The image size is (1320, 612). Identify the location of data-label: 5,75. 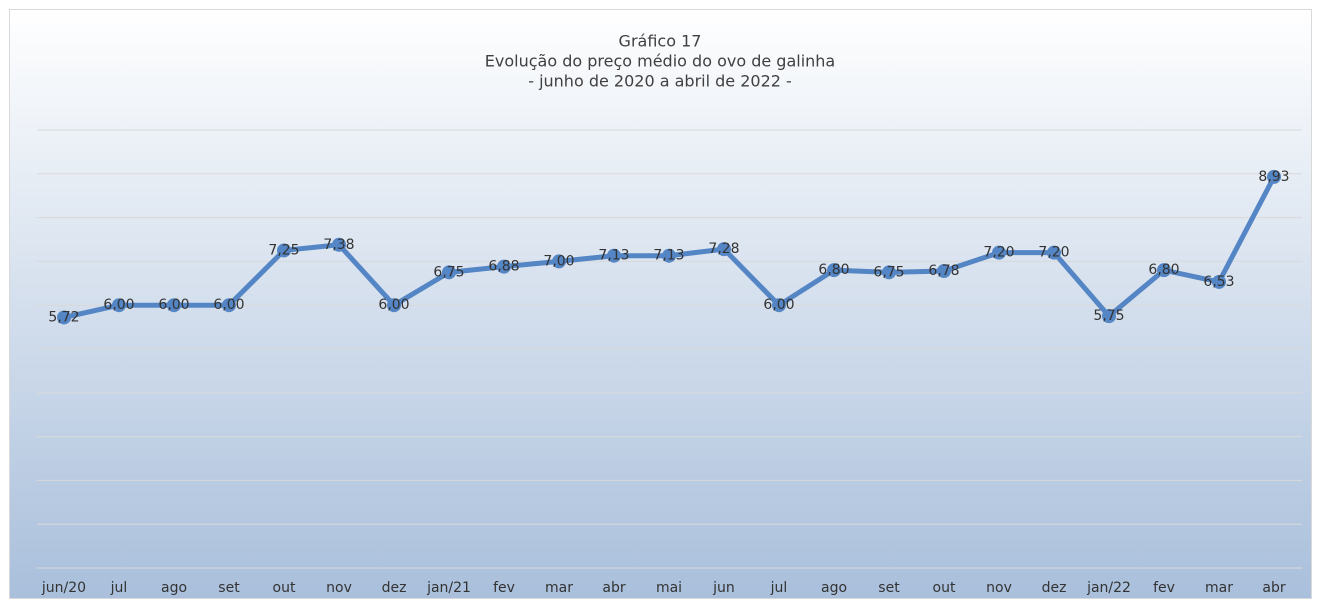
(1108, 316).